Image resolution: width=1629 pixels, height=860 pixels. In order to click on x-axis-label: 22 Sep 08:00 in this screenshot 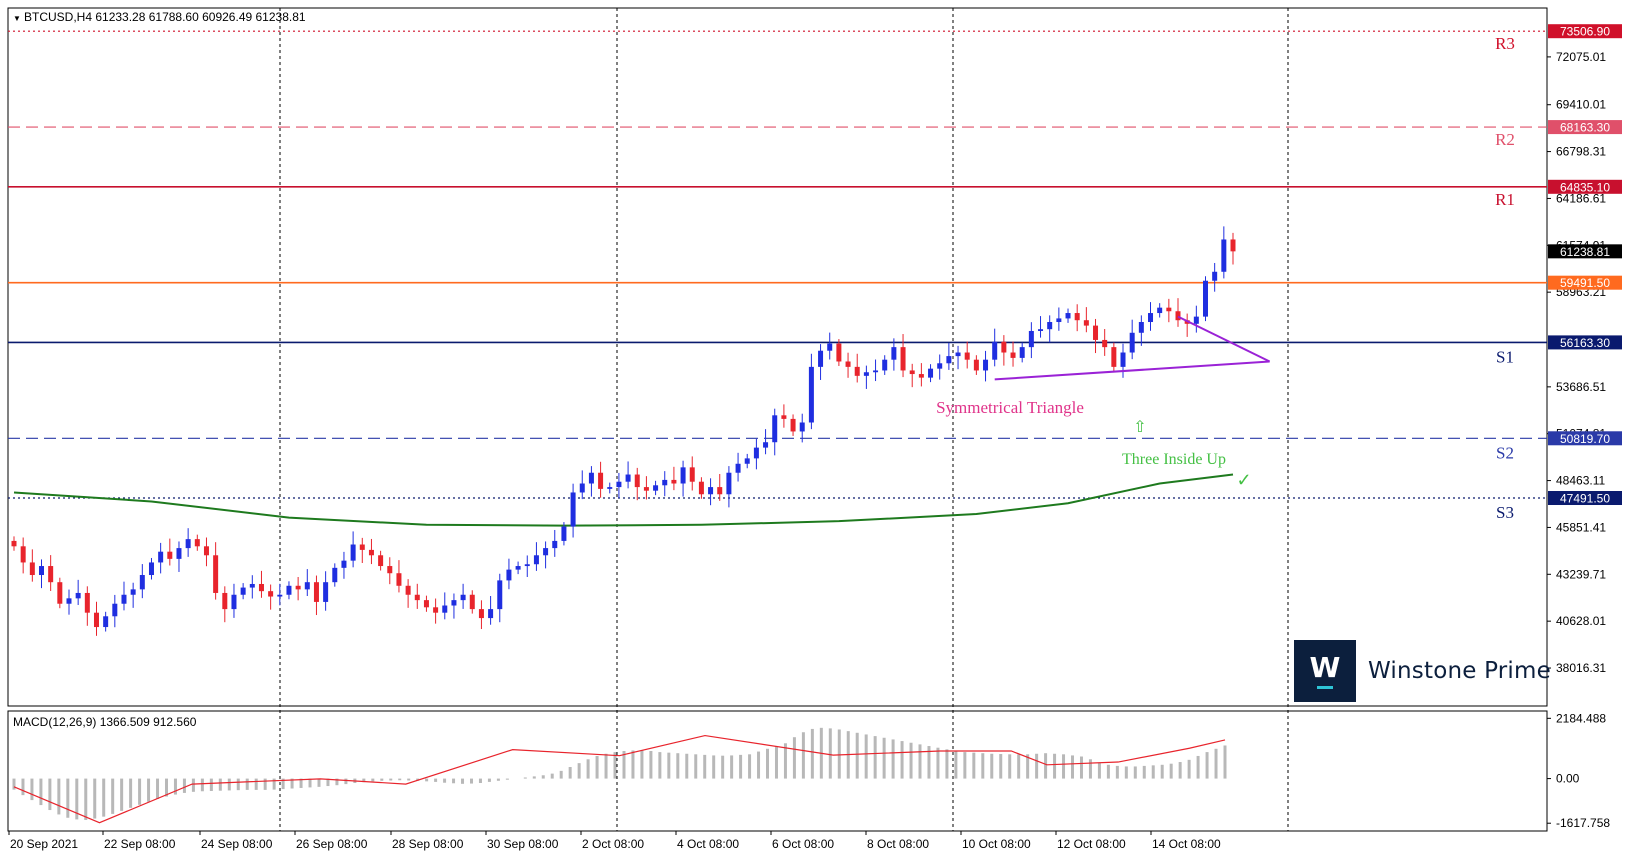, I will do `click(140, 844)`.